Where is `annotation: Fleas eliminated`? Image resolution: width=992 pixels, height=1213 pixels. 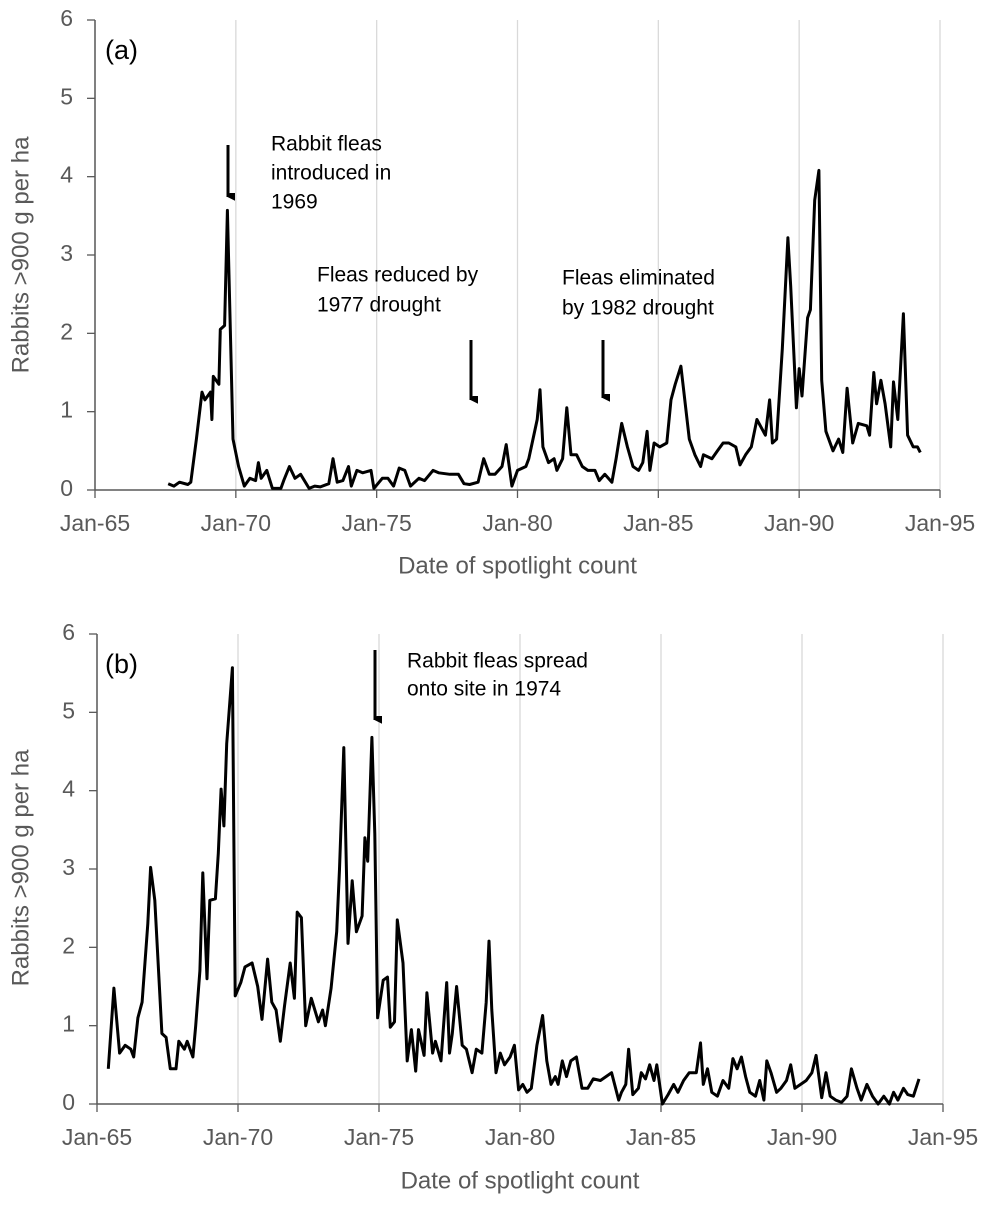
annotation: Fleas eliminated is located at coordinates (638, 278).